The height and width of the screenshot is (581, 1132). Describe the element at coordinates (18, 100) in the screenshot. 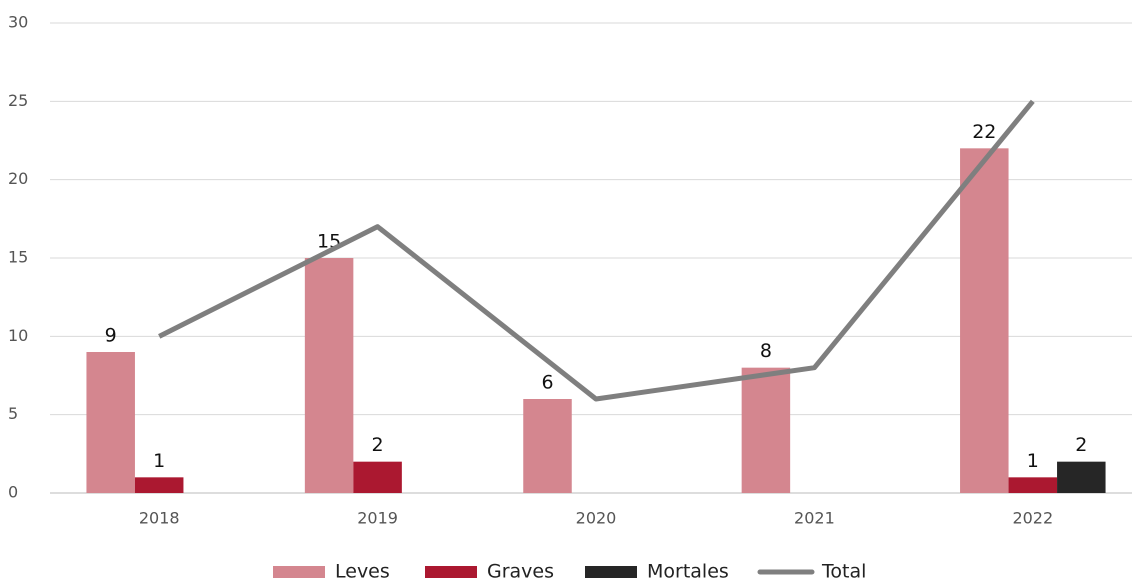

I see `y-tick-label: 25` at that location.